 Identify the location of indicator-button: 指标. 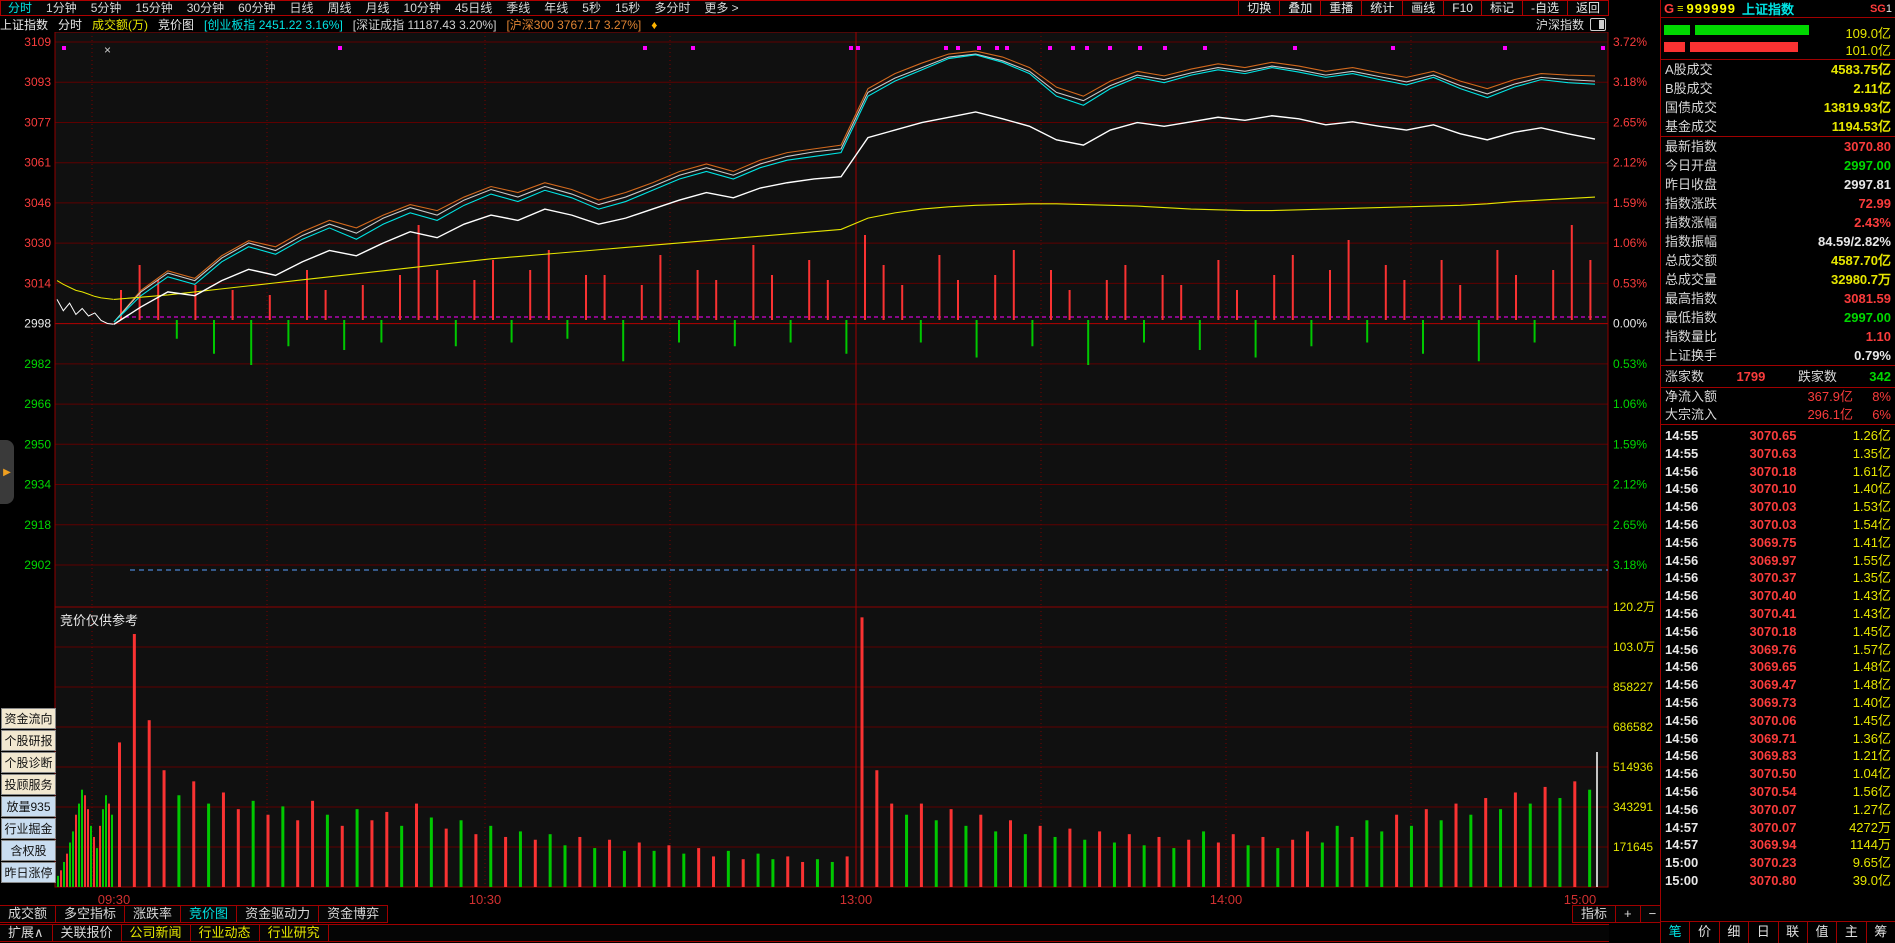
(1595, 914).